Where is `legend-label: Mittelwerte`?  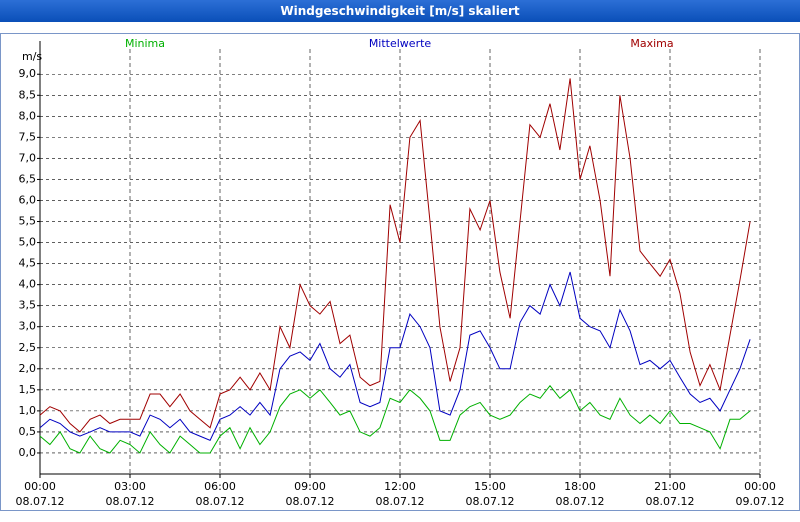
legend-label: Mittelwerte is located at coordinates (400, 43).